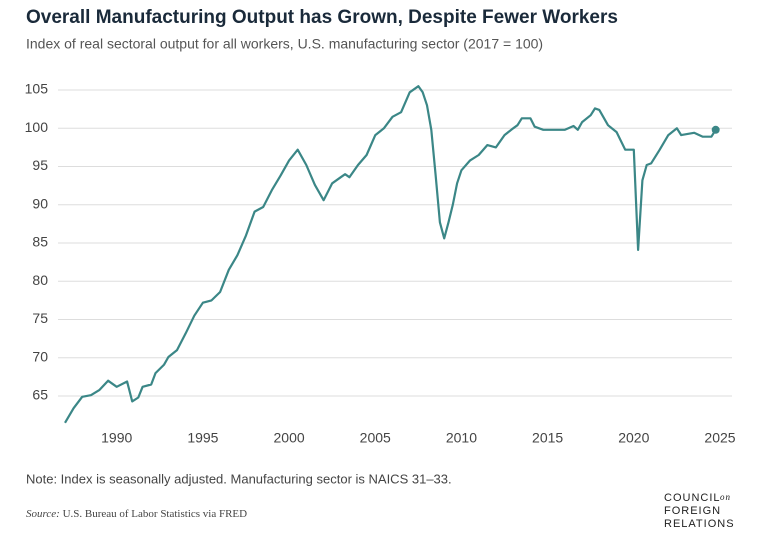 Image resolution: width=763 pixels, height=547 pixels. Describe the element at coordinates (37, 127) in the screenshot. I see `y-tick-label: 100` at that location.